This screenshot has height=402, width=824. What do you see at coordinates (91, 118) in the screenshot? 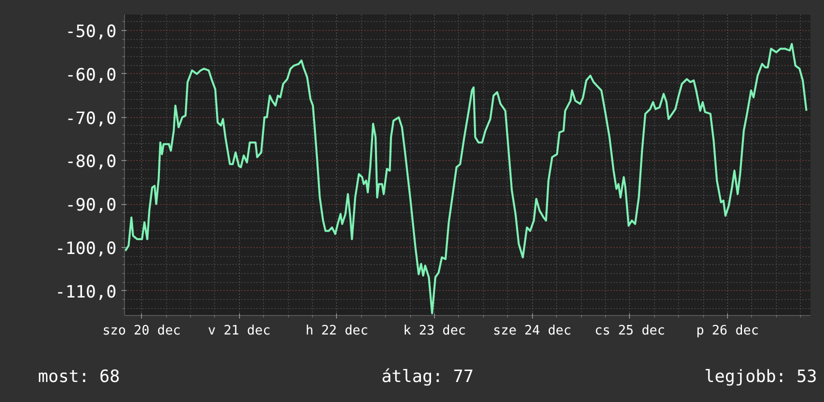
I see `y-tick-label: -70,0` at bounding box center [91, 118].